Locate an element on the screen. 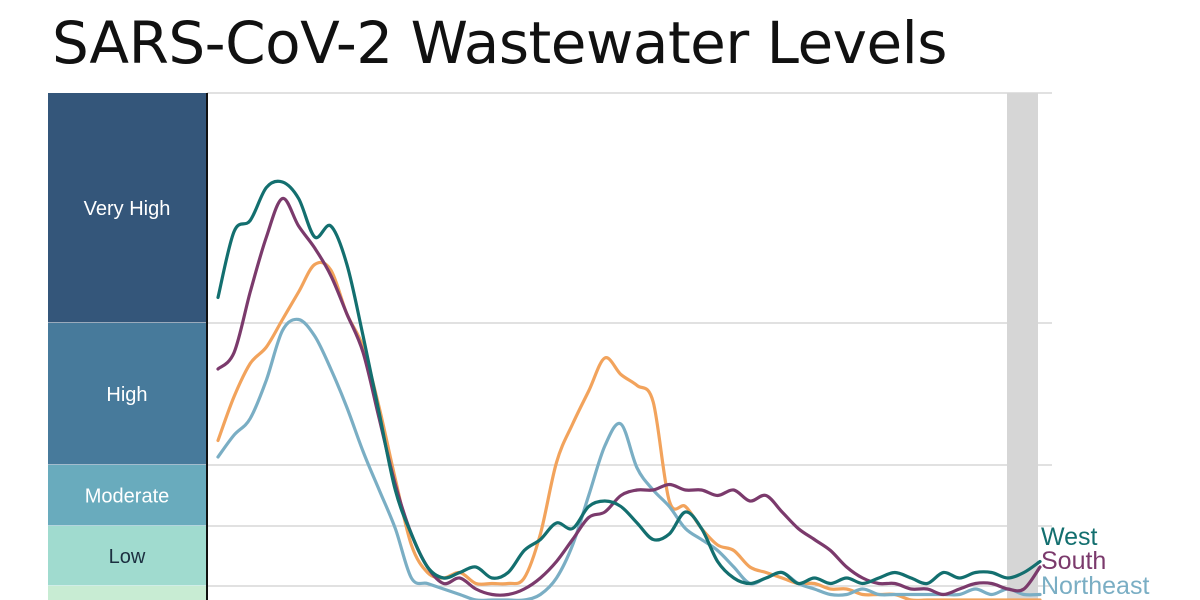  level-band-low is located at coordinates (127, 556).